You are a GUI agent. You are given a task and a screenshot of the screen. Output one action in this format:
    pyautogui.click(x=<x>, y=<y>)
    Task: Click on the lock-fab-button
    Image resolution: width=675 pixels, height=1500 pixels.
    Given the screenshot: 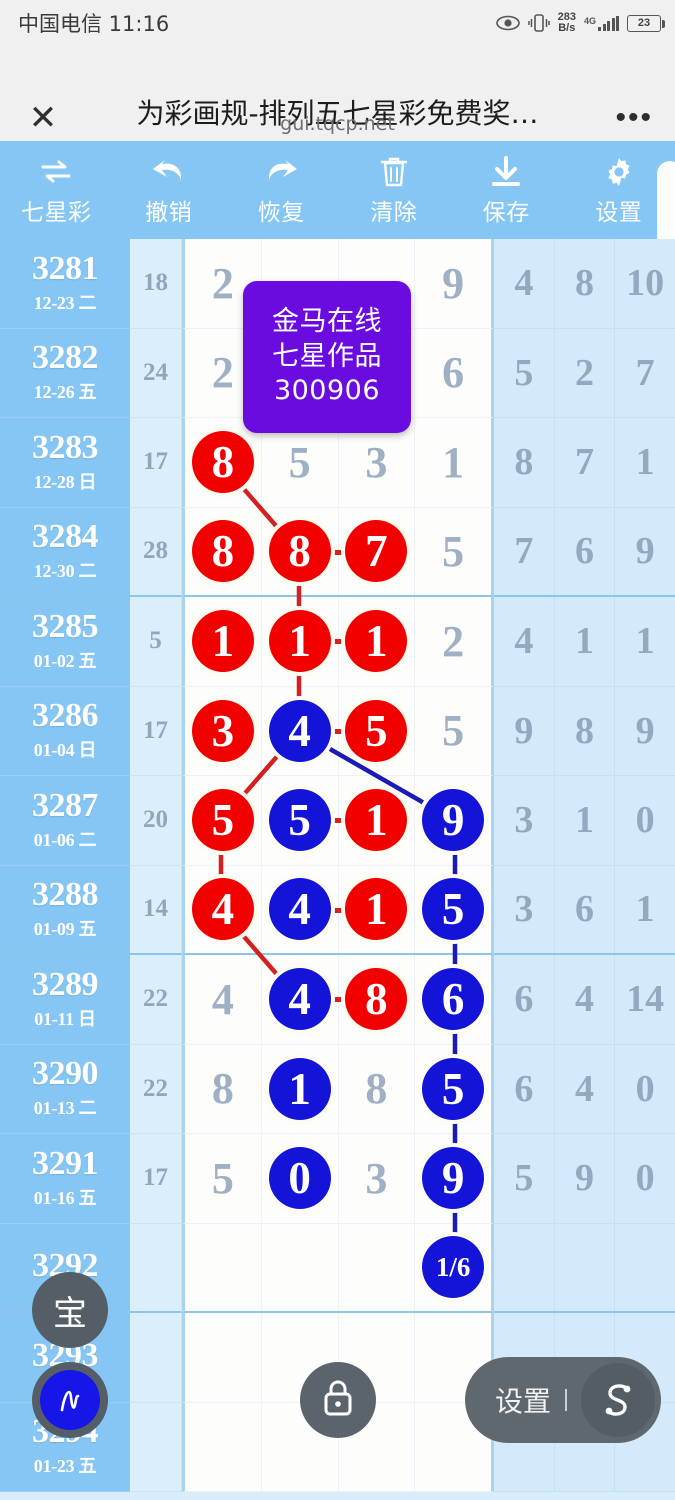 What is the action you would take?
    pyautogui.click(x=338, y=1400)
    